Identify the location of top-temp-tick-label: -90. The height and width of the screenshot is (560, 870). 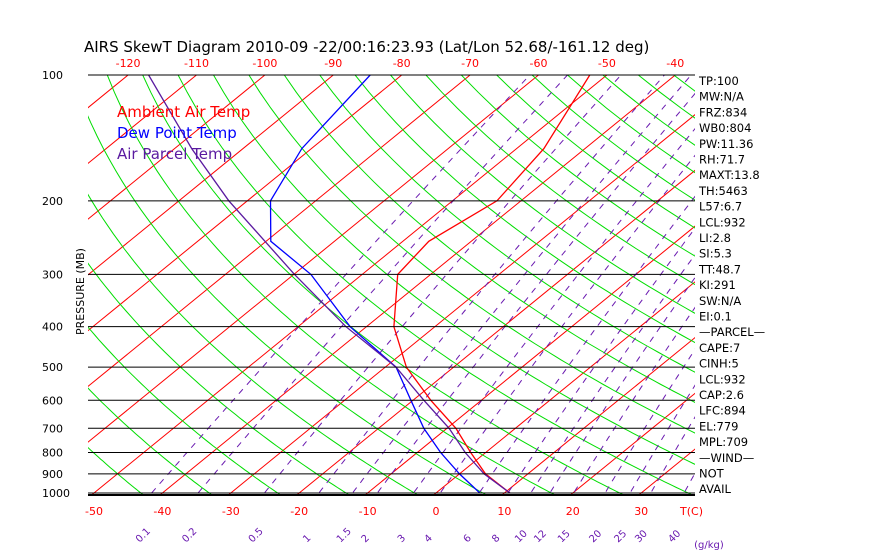
(333, 63).